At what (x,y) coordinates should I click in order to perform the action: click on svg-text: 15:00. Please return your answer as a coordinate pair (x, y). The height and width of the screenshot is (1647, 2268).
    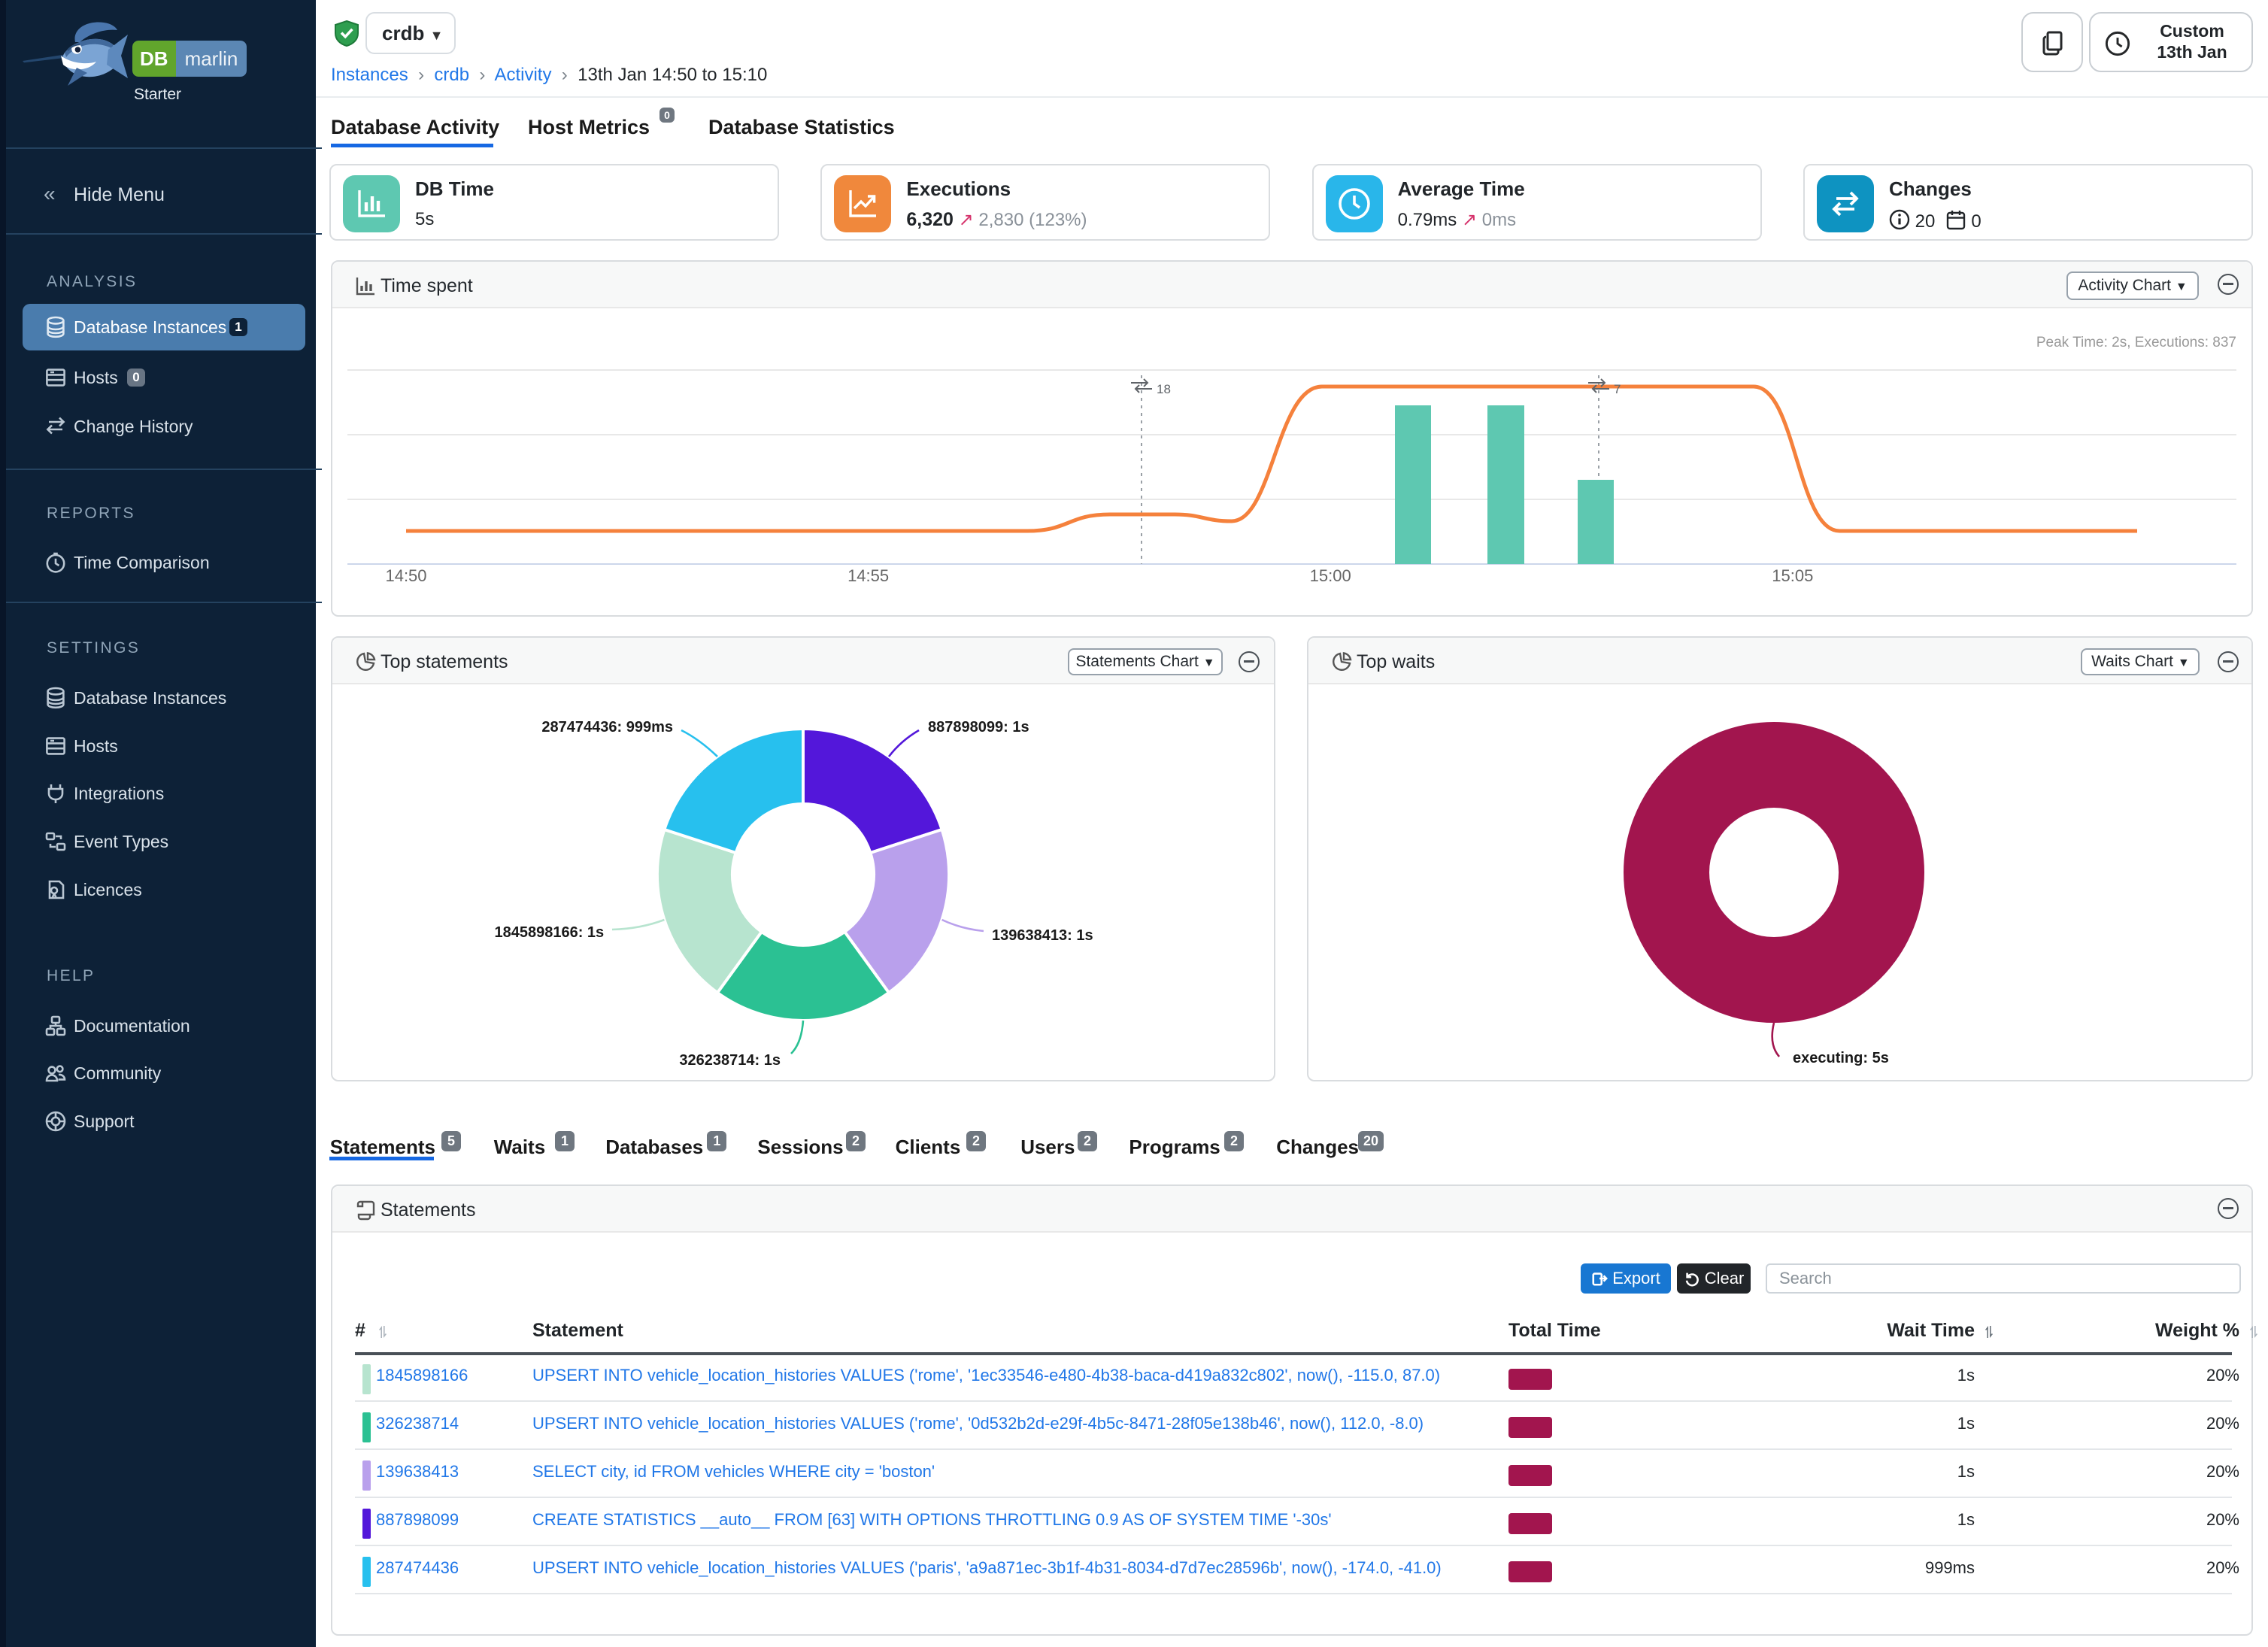
    Looking at the image, I should click on (1330, 575).